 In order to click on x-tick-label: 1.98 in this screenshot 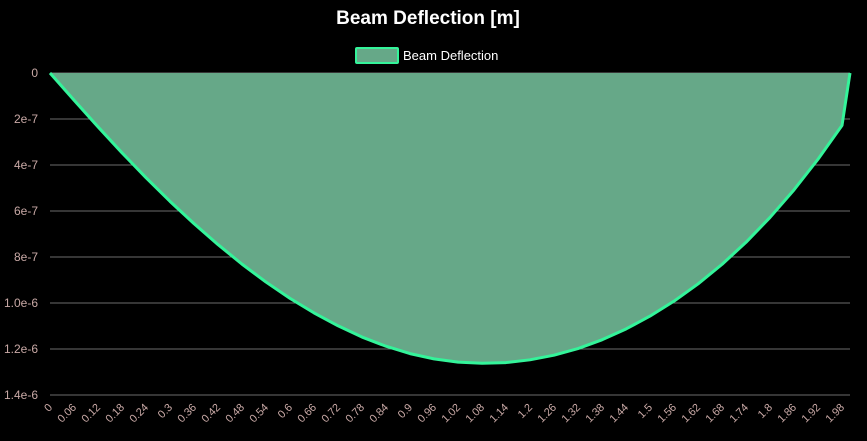, I will do `click(835, 414)`.